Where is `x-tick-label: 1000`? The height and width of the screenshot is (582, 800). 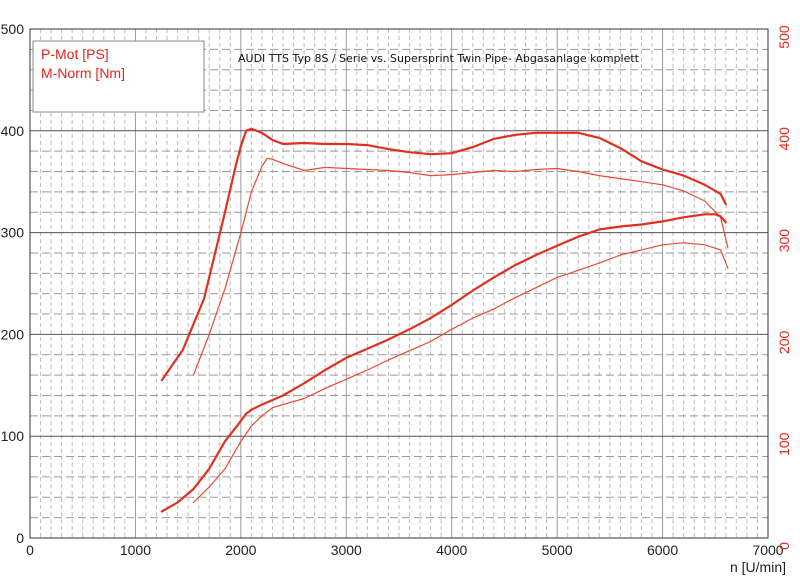
x-tick-label: 1000 is located at coordinates (135, 550).